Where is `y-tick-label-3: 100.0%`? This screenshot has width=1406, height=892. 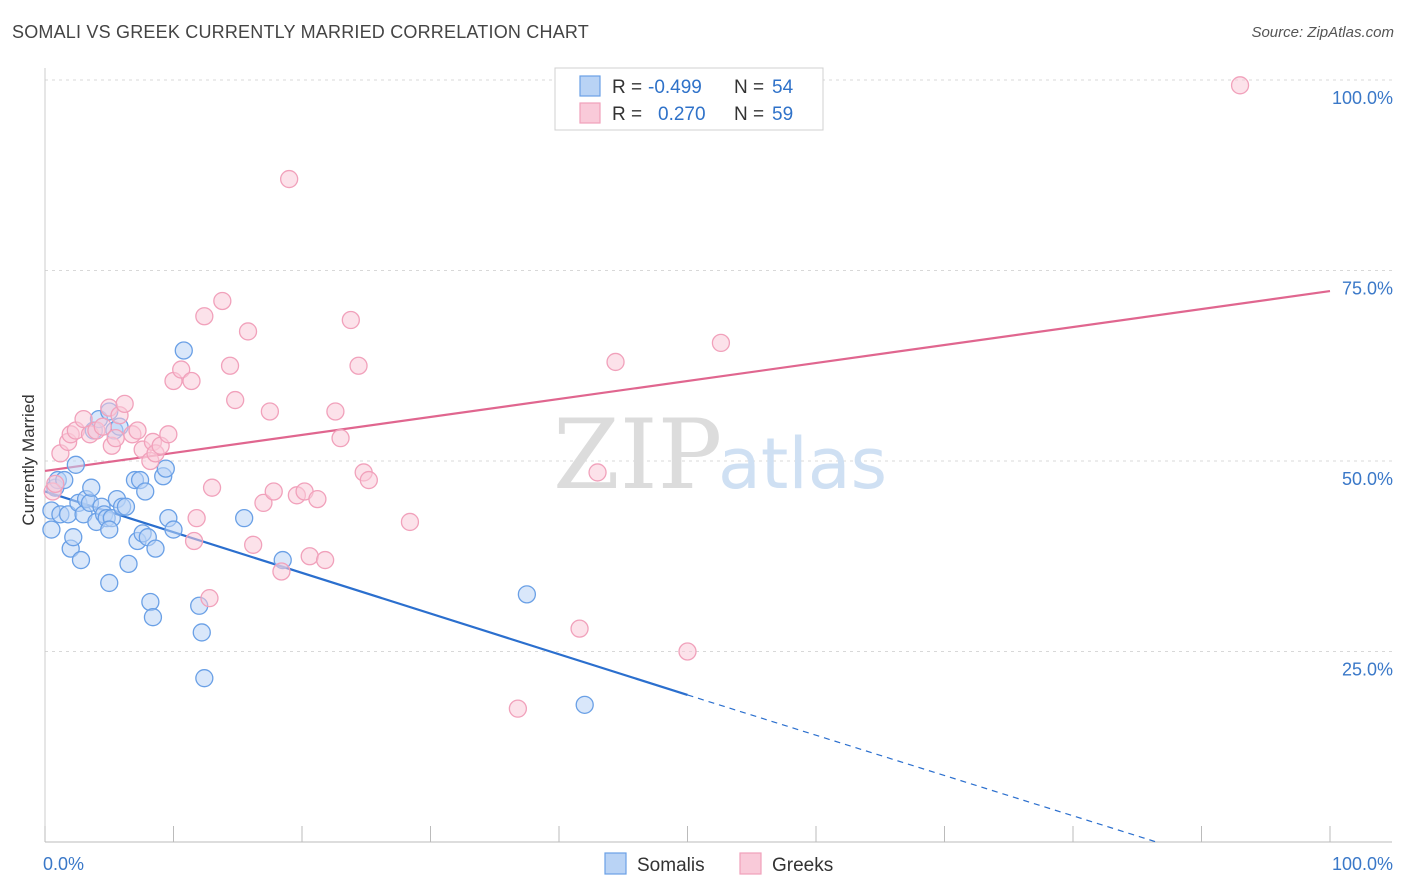 y-tick-label-3: 100.0% is located at coordinates (1362, 98).